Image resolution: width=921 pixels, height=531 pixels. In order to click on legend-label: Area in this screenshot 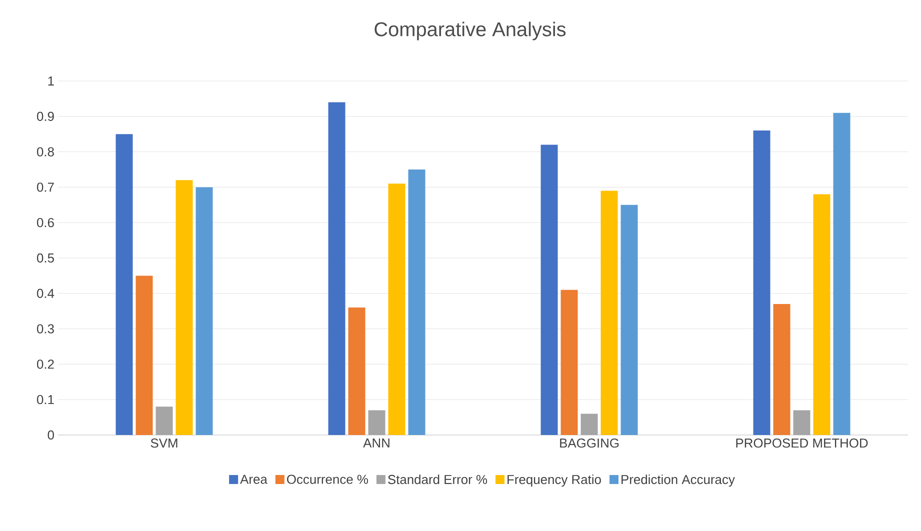, I will do `click(254, 479)`.